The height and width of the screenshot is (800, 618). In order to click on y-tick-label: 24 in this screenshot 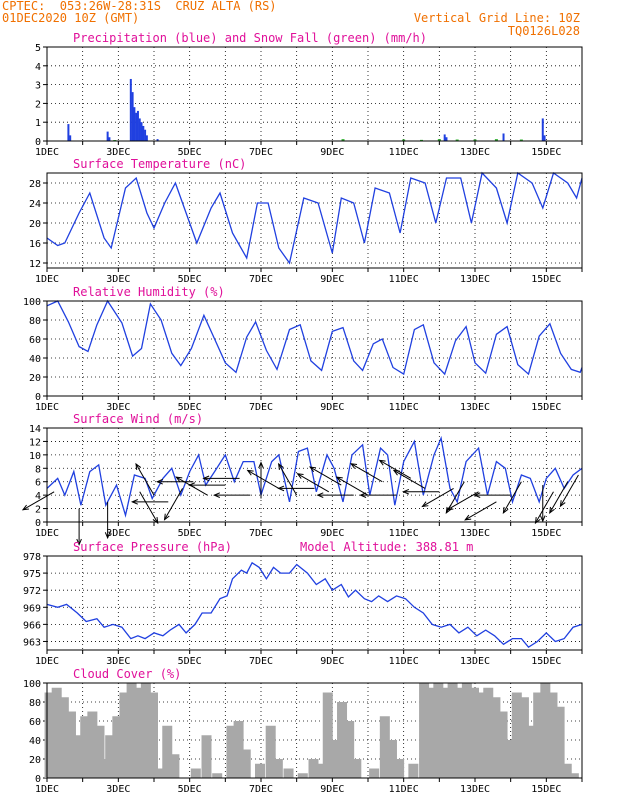, I will do `click(35, 204)`.